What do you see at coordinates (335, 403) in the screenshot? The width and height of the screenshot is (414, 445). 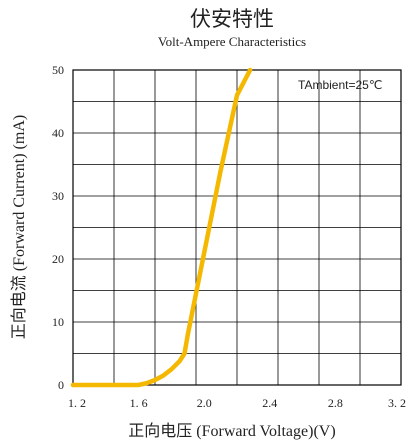 I see `x-tick-label: 2.8` at bounding box center [335, 403].